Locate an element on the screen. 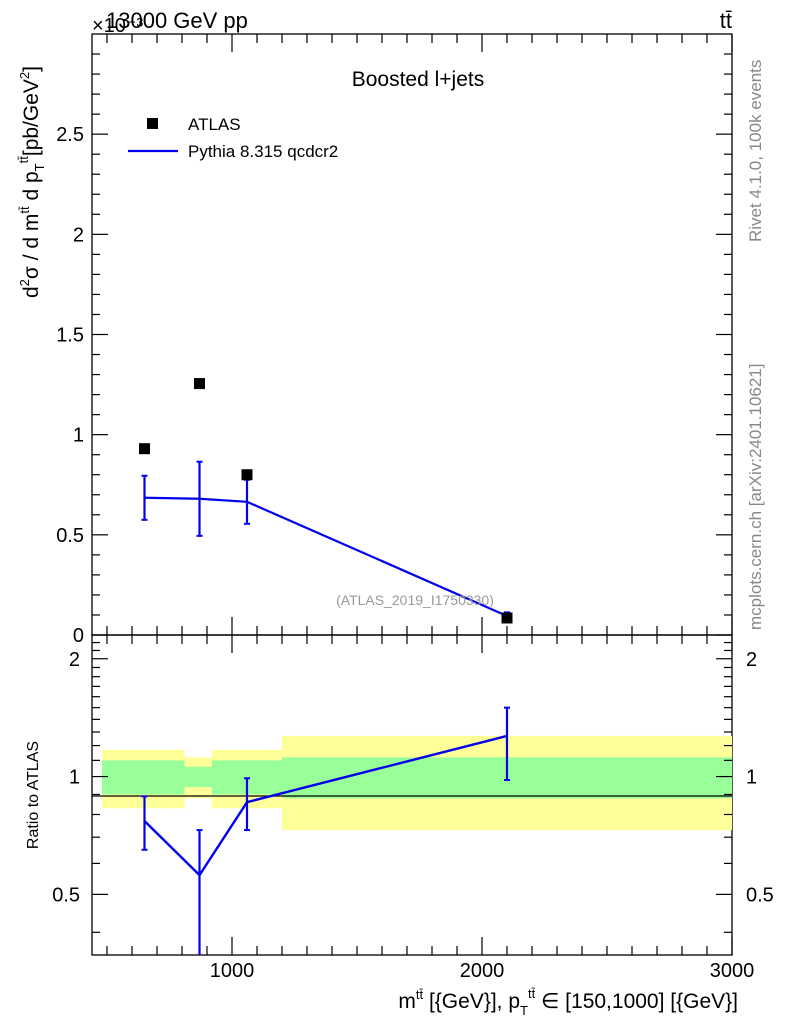 This screenshot has height=1024, width=786. upper-y-tick-label: 2.5 is located at coordinates (70, 135).